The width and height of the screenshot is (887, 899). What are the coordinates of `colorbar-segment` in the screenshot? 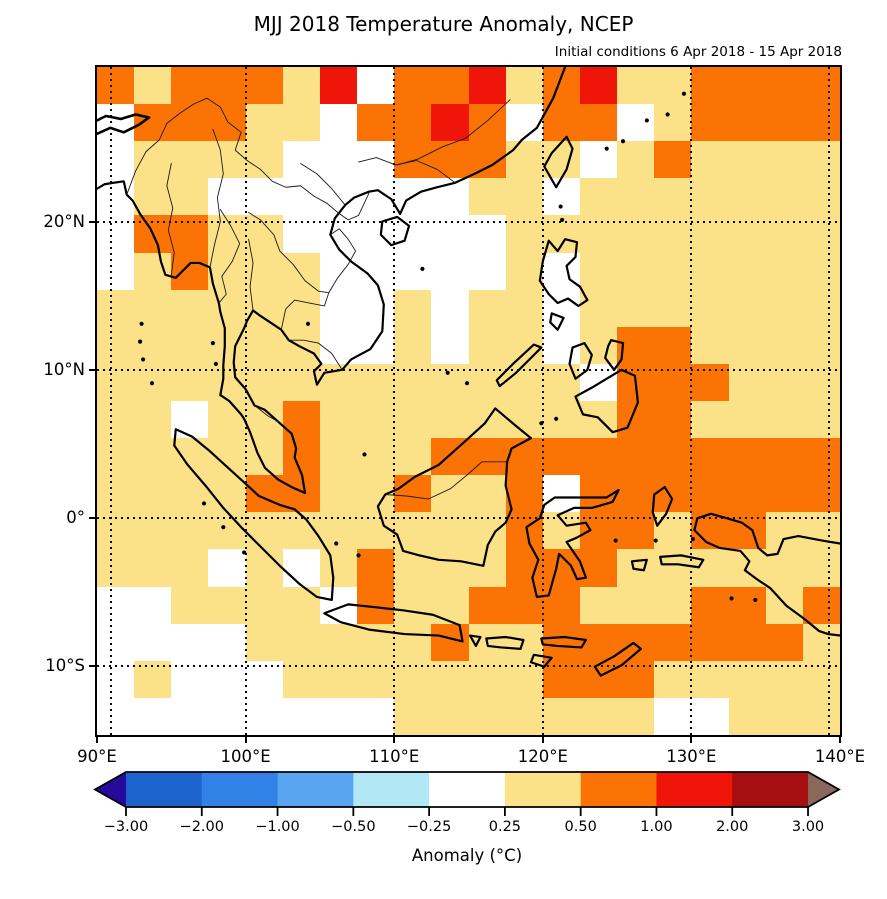 It's located at (315, 789).